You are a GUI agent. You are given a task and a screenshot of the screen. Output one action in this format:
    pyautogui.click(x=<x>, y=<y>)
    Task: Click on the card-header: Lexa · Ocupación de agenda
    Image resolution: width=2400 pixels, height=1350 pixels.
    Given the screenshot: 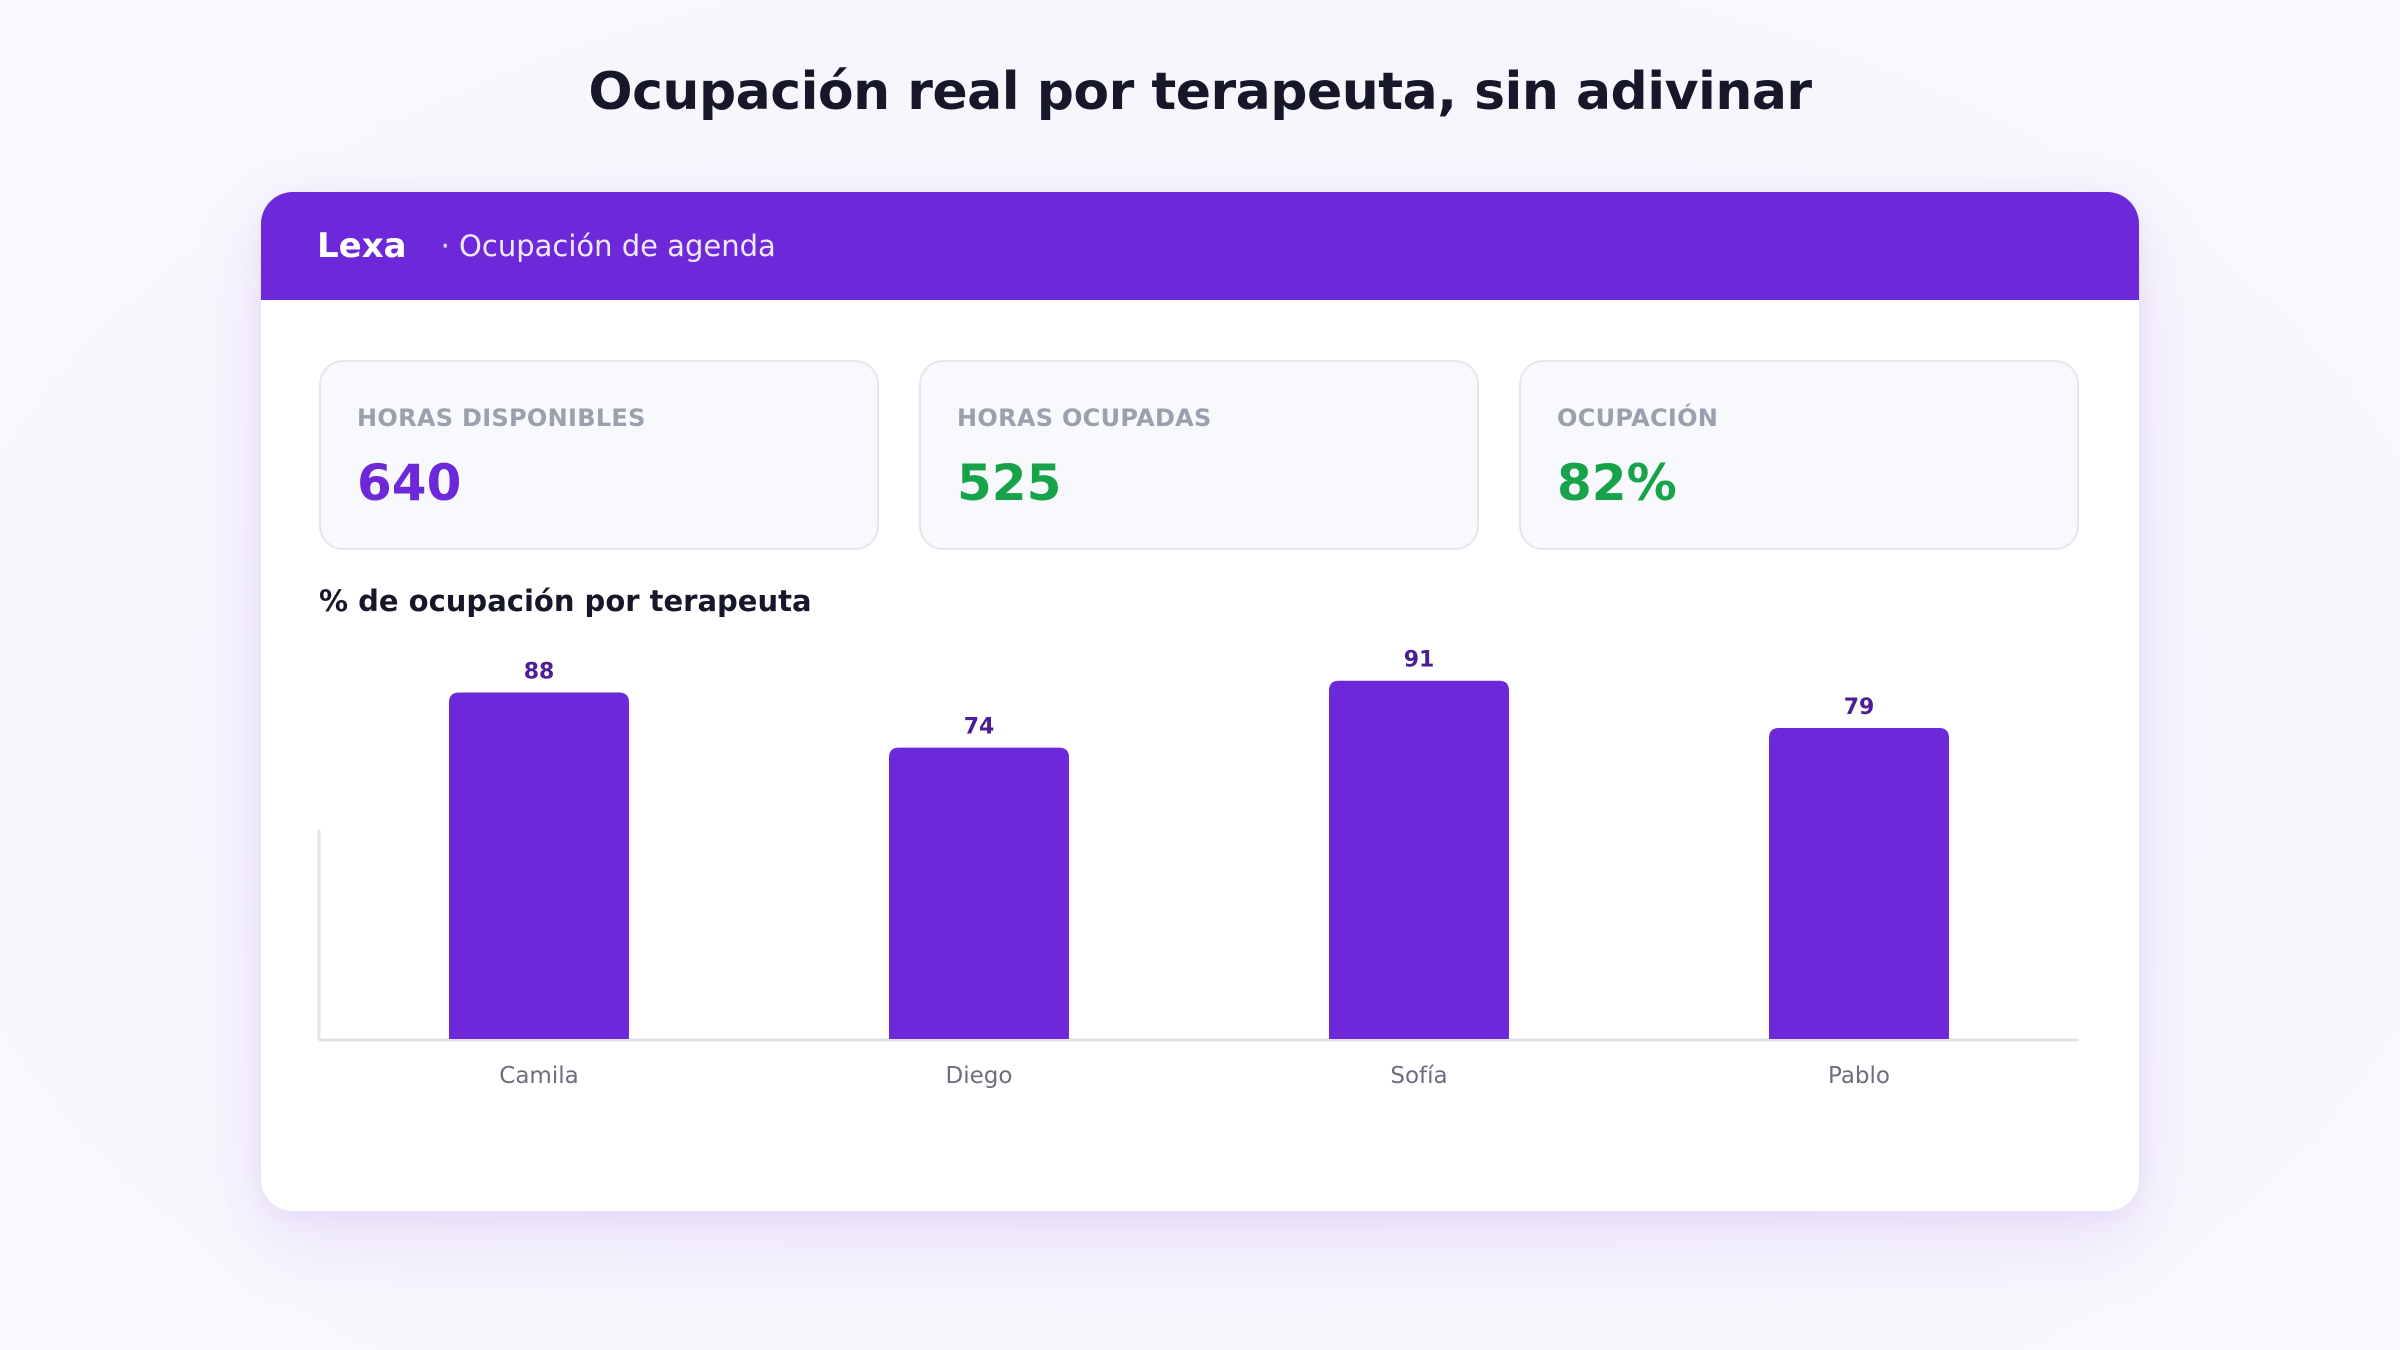 What is the action you would take?
    pyautogui.click(x=1200, y=246)
    